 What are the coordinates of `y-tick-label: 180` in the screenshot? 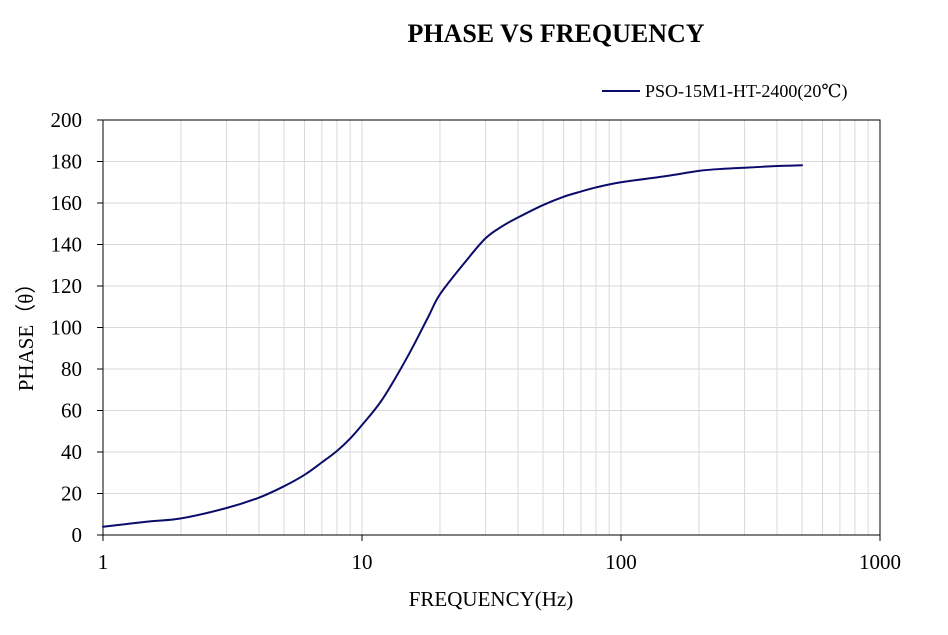 It's located at (67, 162).